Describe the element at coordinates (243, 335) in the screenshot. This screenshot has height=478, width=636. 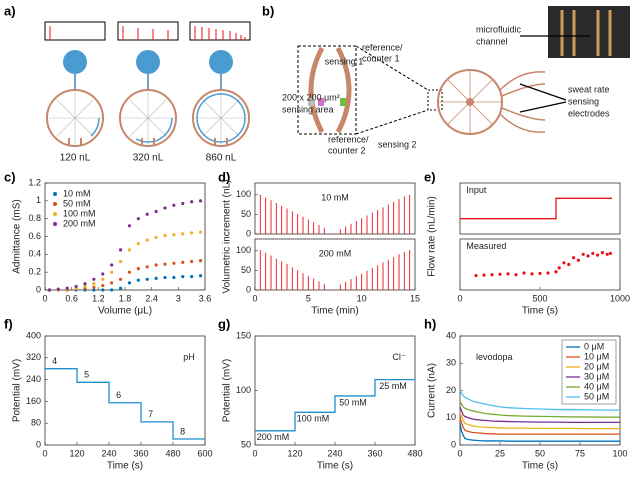
I see `y-tick-label: 150` at that location.